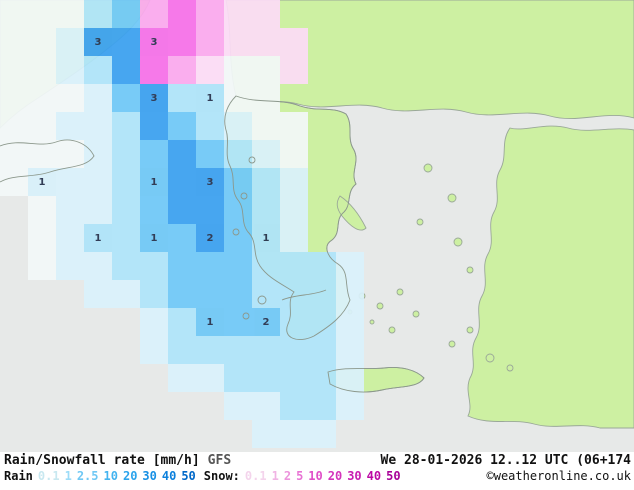  I want to click on legend-snow-value: 0.1, so click(255, 476).